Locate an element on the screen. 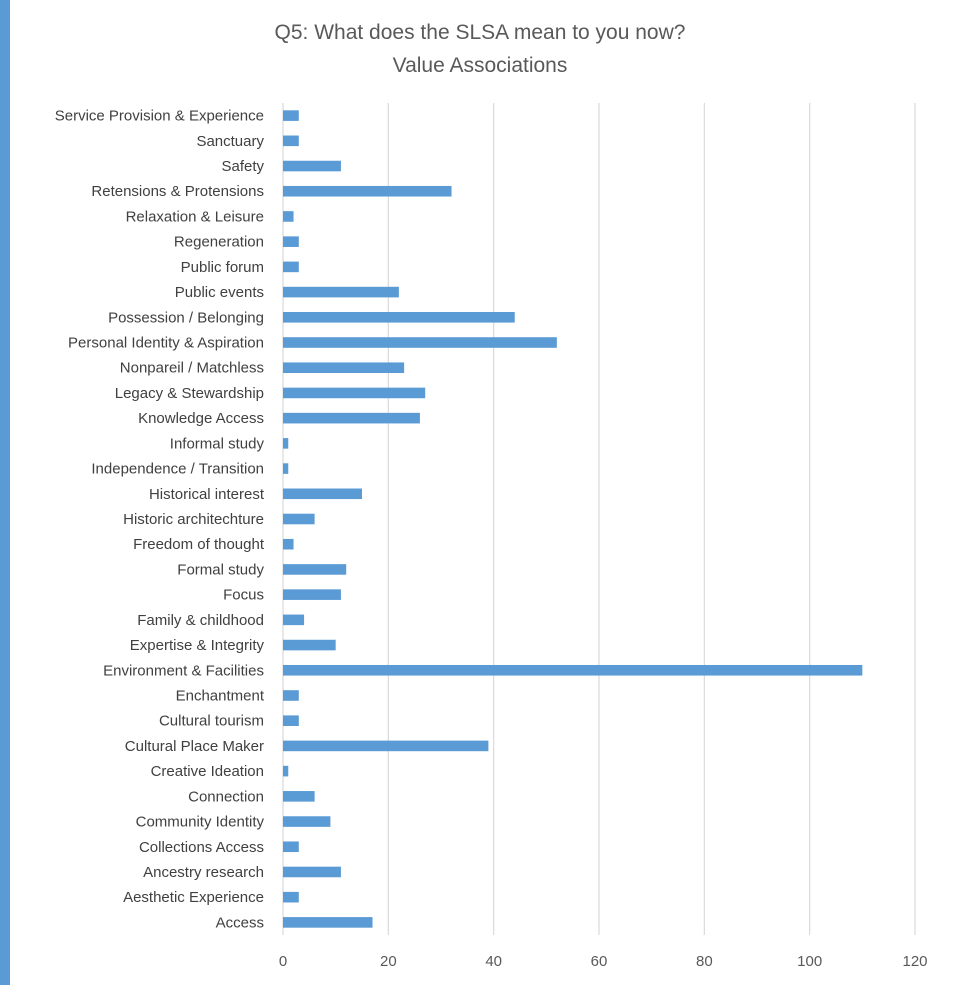 Image resolution: width=956 pixels, height=985 pixels. x-tick-label: 20 is located at coordinates (388, 961).